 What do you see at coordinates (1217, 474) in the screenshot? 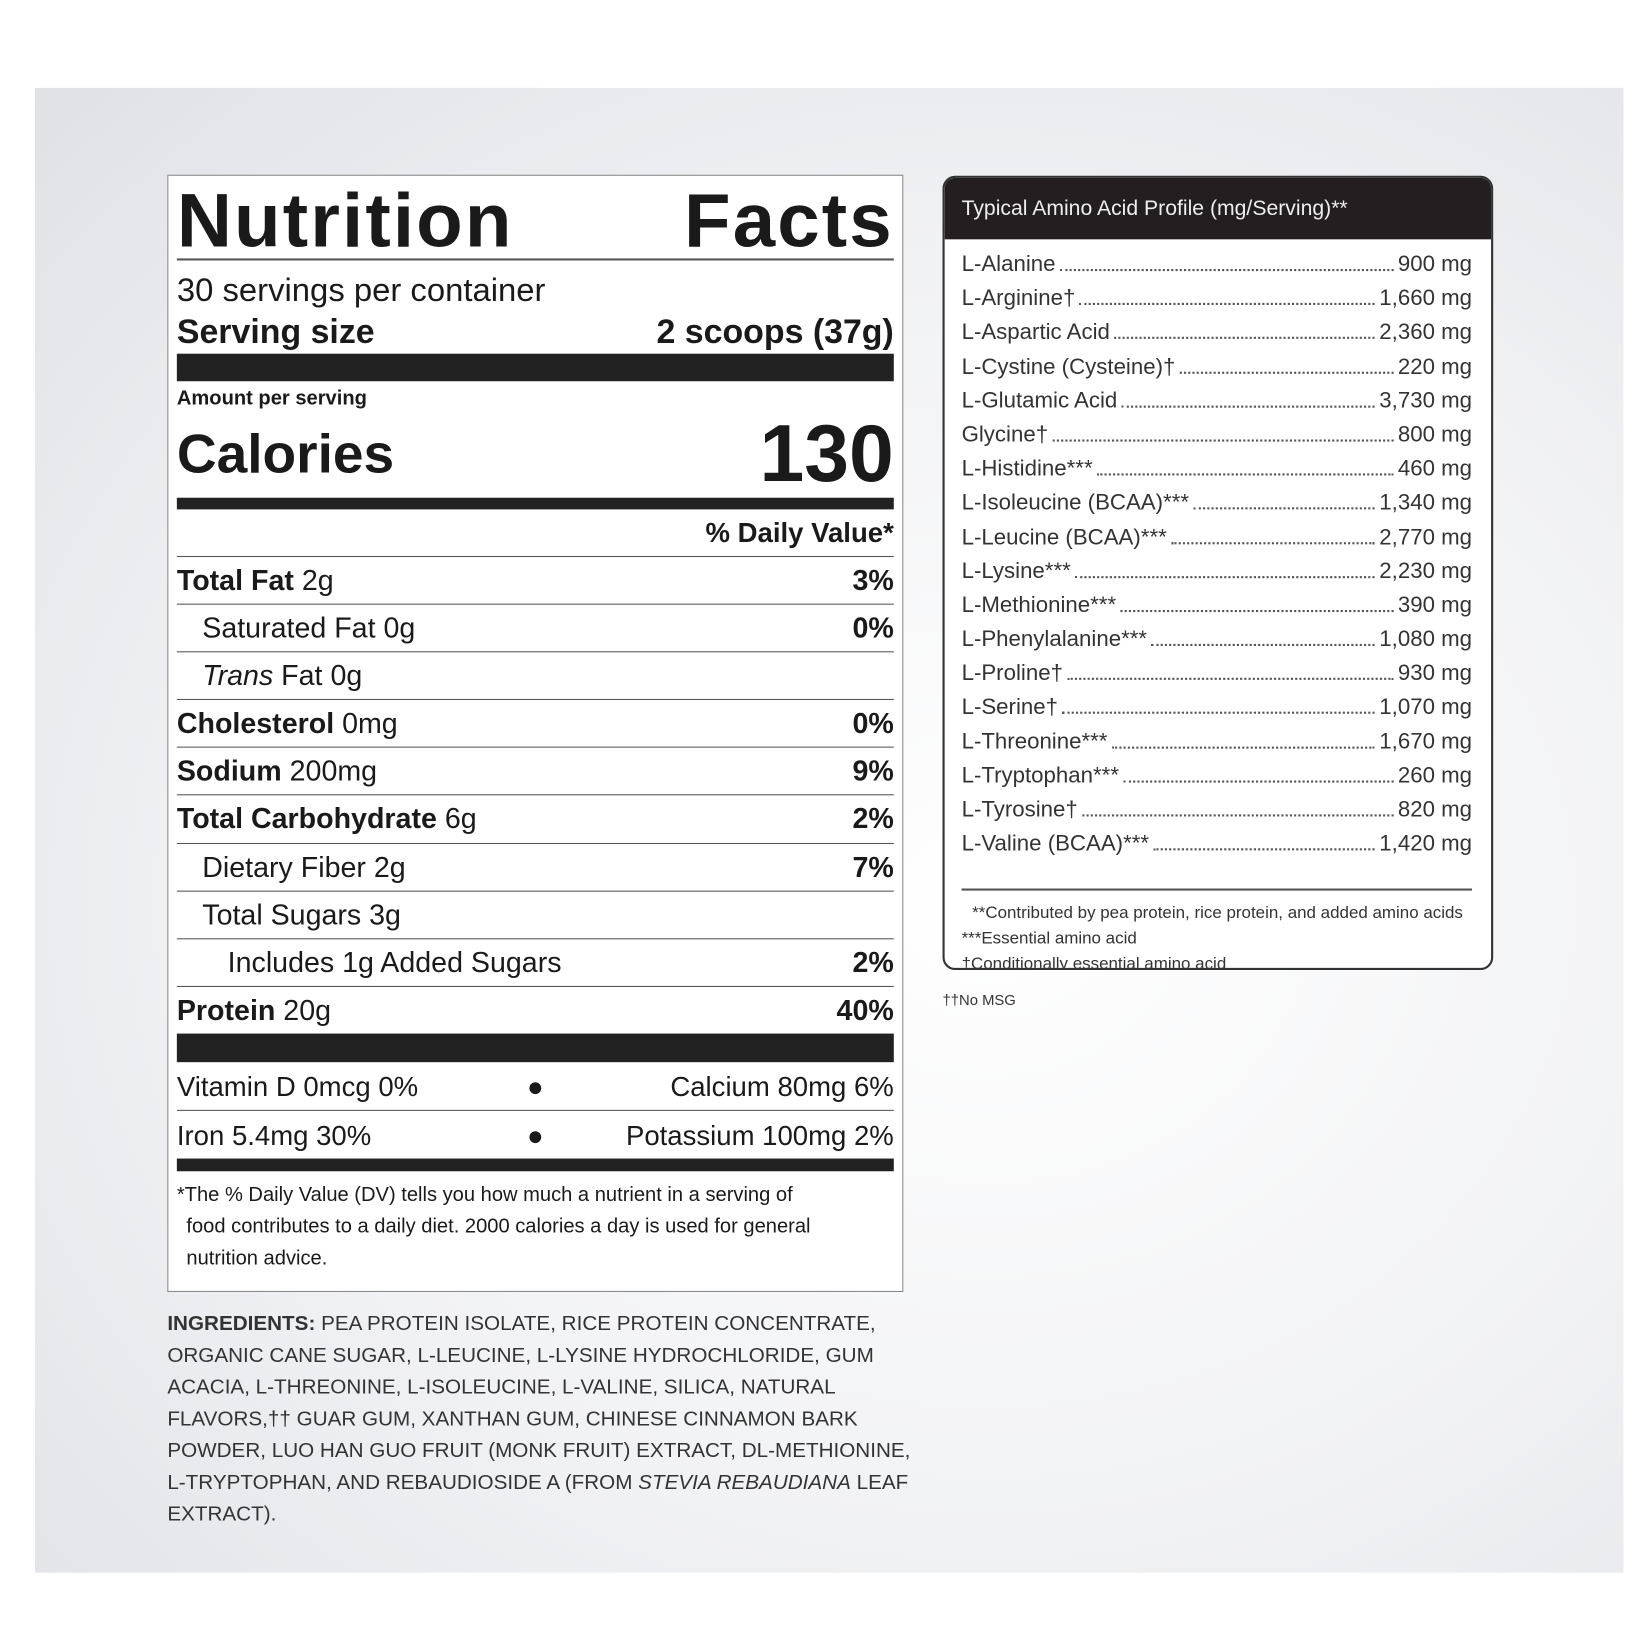
I see `amino-acid-row: L-Histidine*** 460 mg` at bounding box center [1217, 474].